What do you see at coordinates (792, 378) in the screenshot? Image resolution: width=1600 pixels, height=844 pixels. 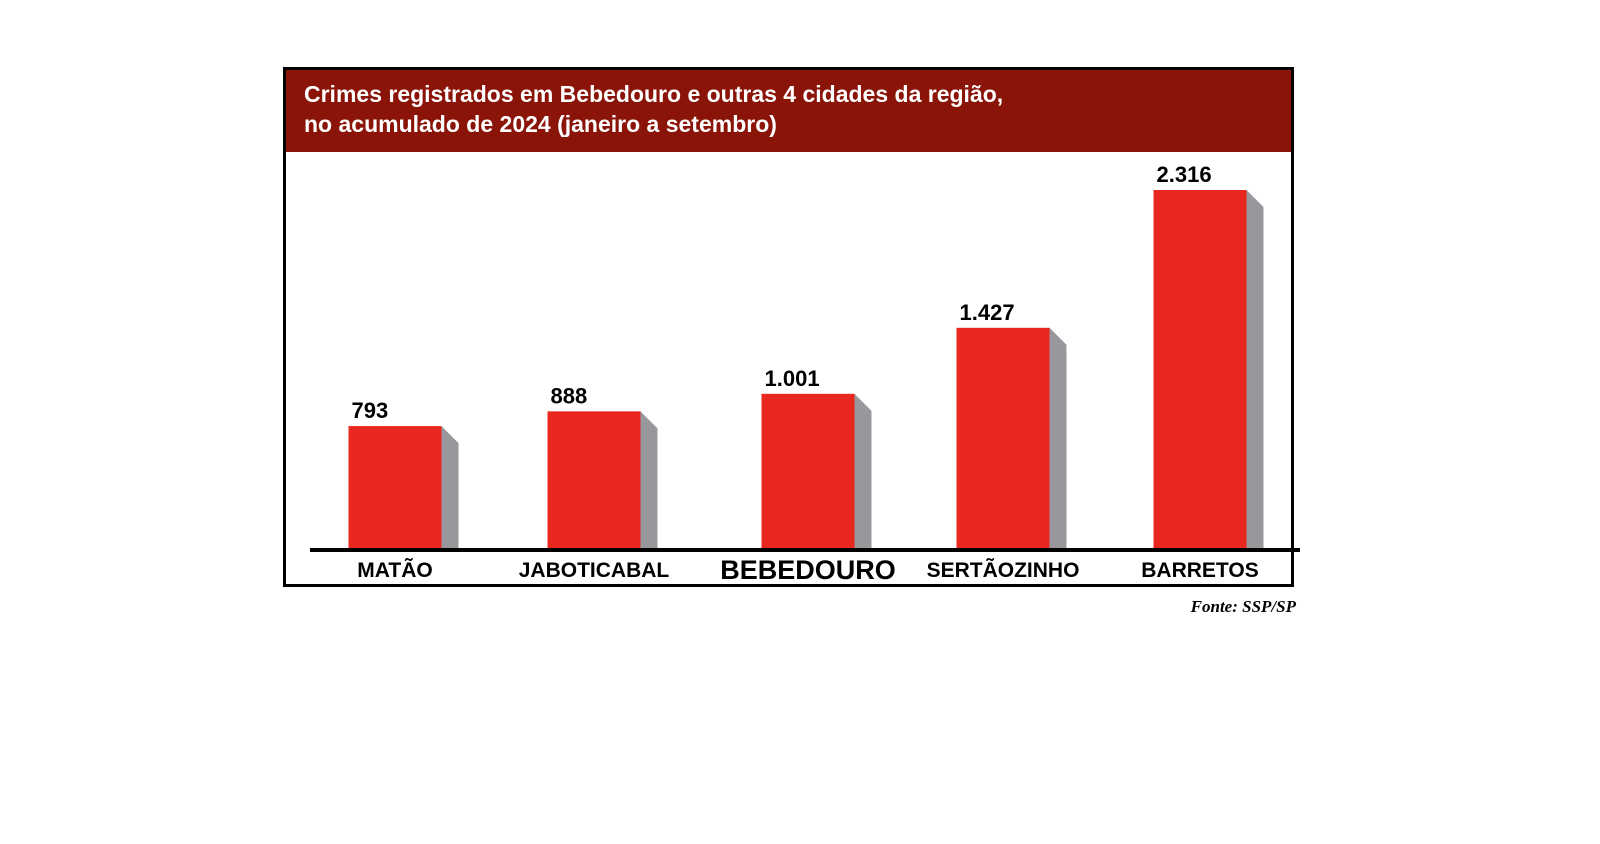 I see `value-label-2: 1.001` at bounding box center [792, 378].